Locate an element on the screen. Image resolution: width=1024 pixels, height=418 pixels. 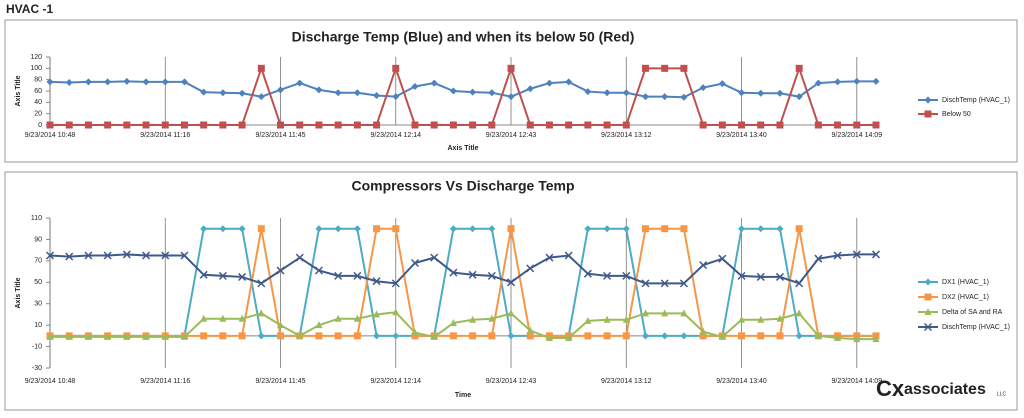
x-axis-title: Time is located at coordinates (463, 395).